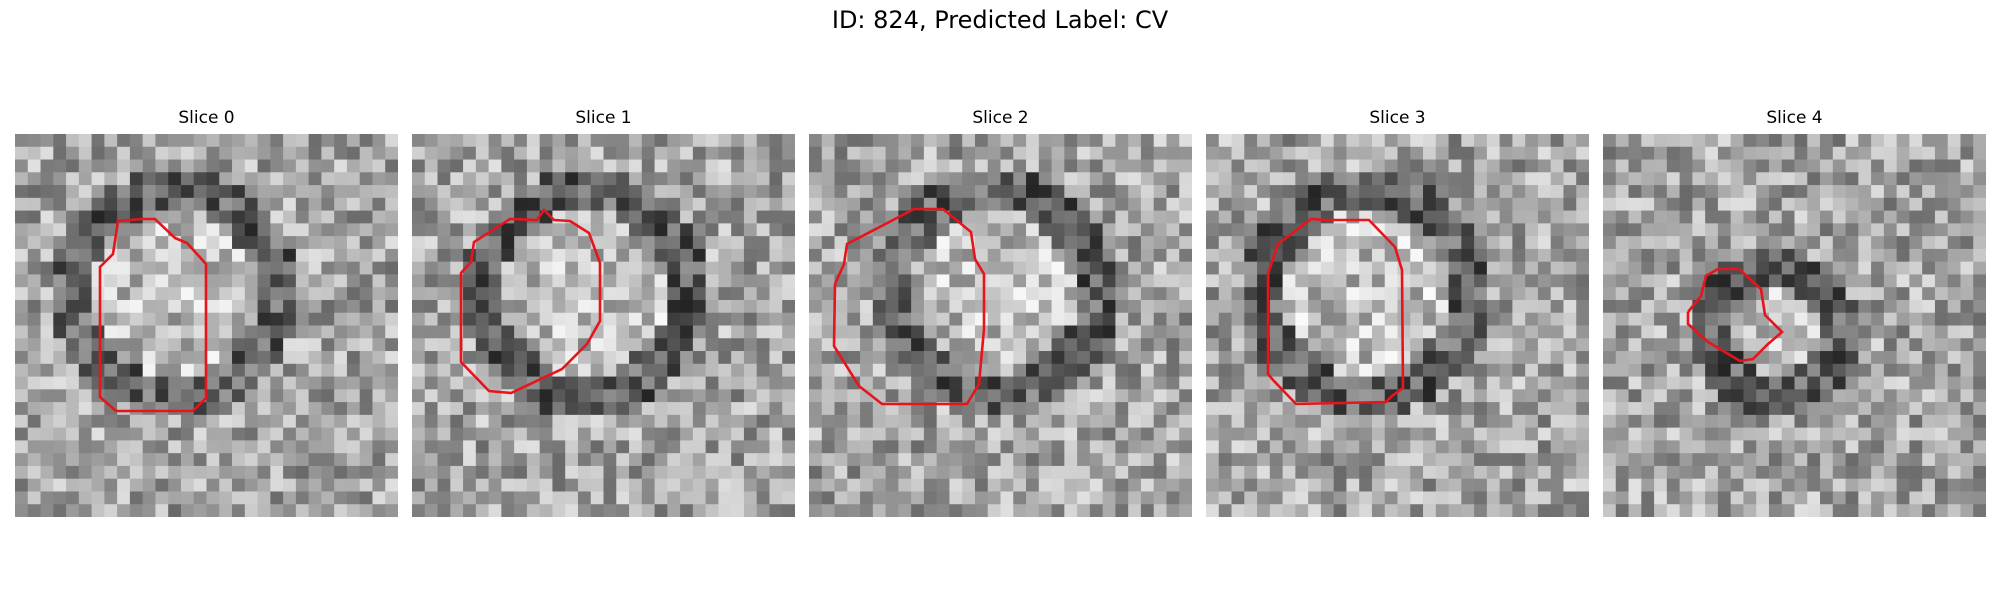 The image size is (2000, 600). Describe the element at coordinates (603, 118) in the screenshot. I see `slice-title-1: Slice 1` at that location.